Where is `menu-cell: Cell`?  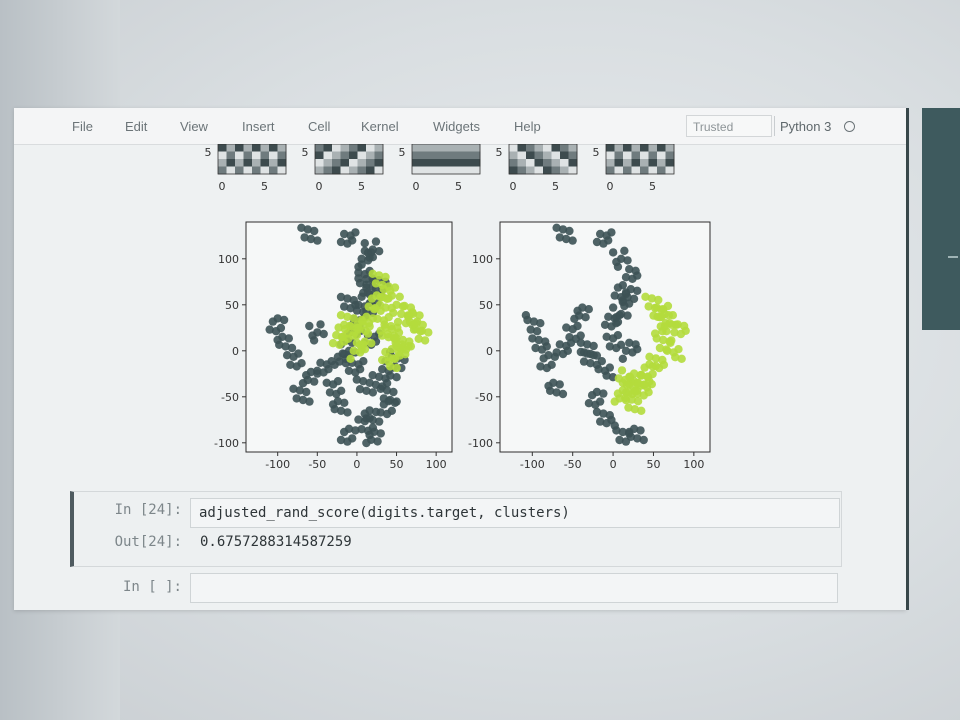 menu-cell: Cell is located at coordinates (319, 126).